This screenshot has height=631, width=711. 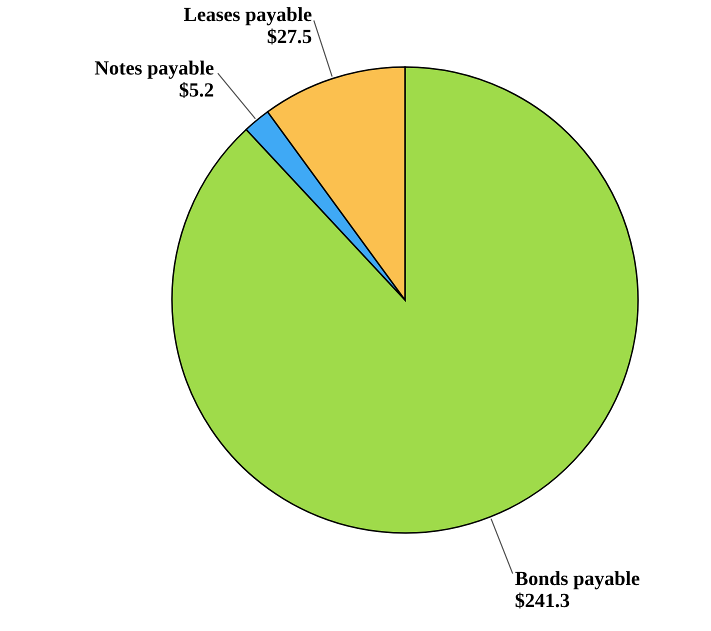 What do you see at coordinates (542, 601) in the screenshot?
I see `data-label: $241.3` at bounding box center [542, 601].